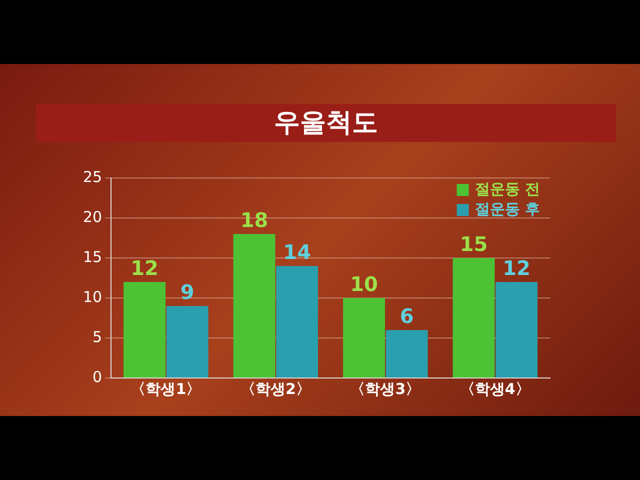 This screenshot has width=640, height=480. What do you see at coordinates (97, 377) in the screenshot?
I see `y-tick-label: 0` at bounding box center [97, 377].